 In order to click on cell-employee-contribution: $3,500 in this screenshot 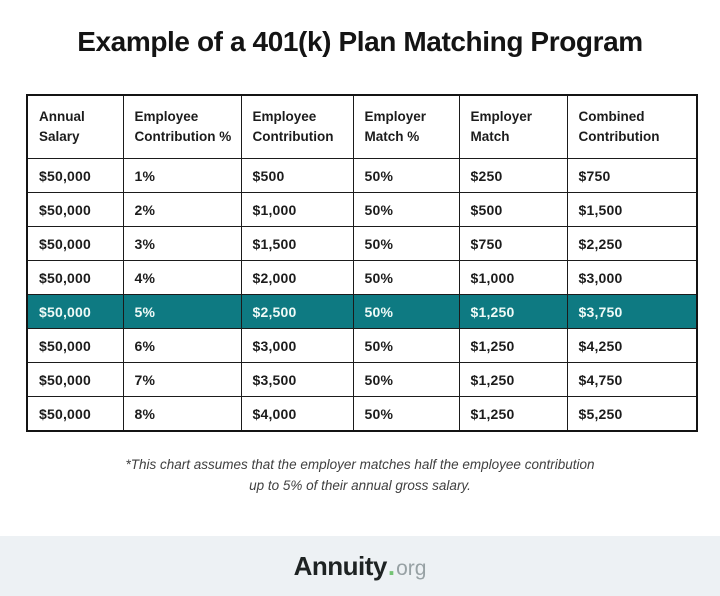, I will do `click(297, 379)`.